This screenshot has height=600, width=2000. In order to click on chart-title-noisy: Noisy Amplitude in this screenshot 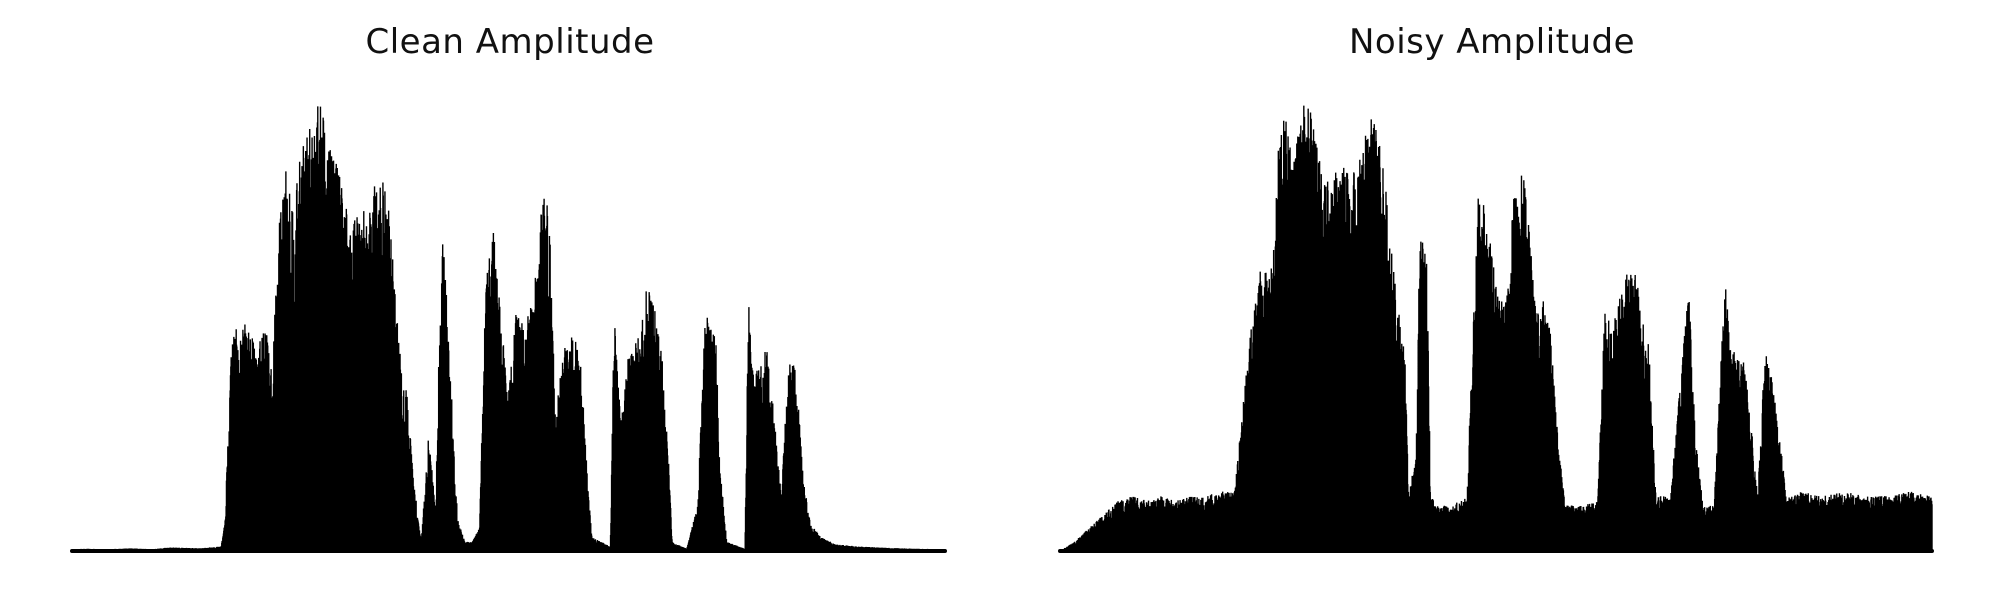, I will do `click(1492, 42)`.